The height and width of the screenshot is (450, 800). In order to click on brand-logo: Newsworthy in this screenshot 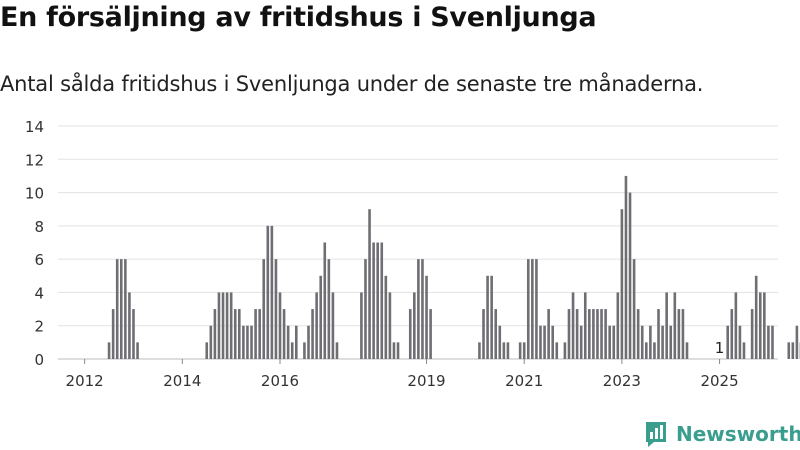, I will do `click(722, 434)`.